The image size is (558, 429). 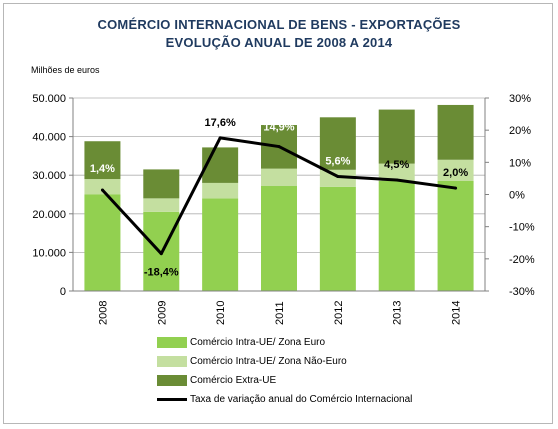 I want to click on legend-swatch-taxa-variacao, so click(x=172, y=399).